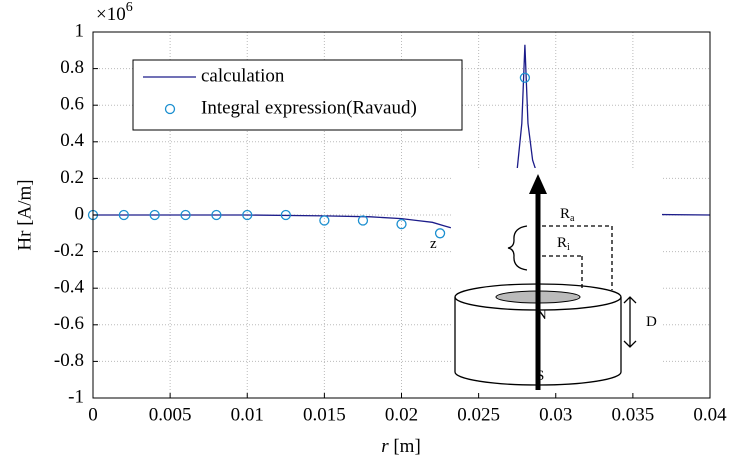  What do you see at coordinates (170, 414) in the screenshot?
I see `x-tick-label: 0.005` at bounding box center [170, 414].